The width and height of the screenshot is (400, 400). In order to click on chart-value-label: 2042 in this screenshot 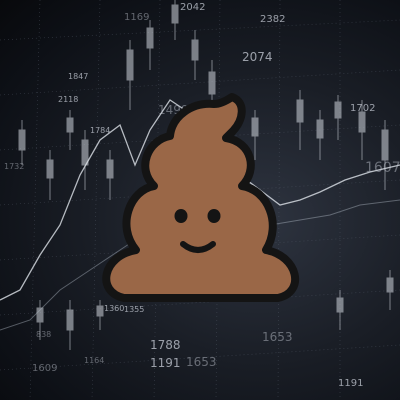, I will do `click(193, 7)`.